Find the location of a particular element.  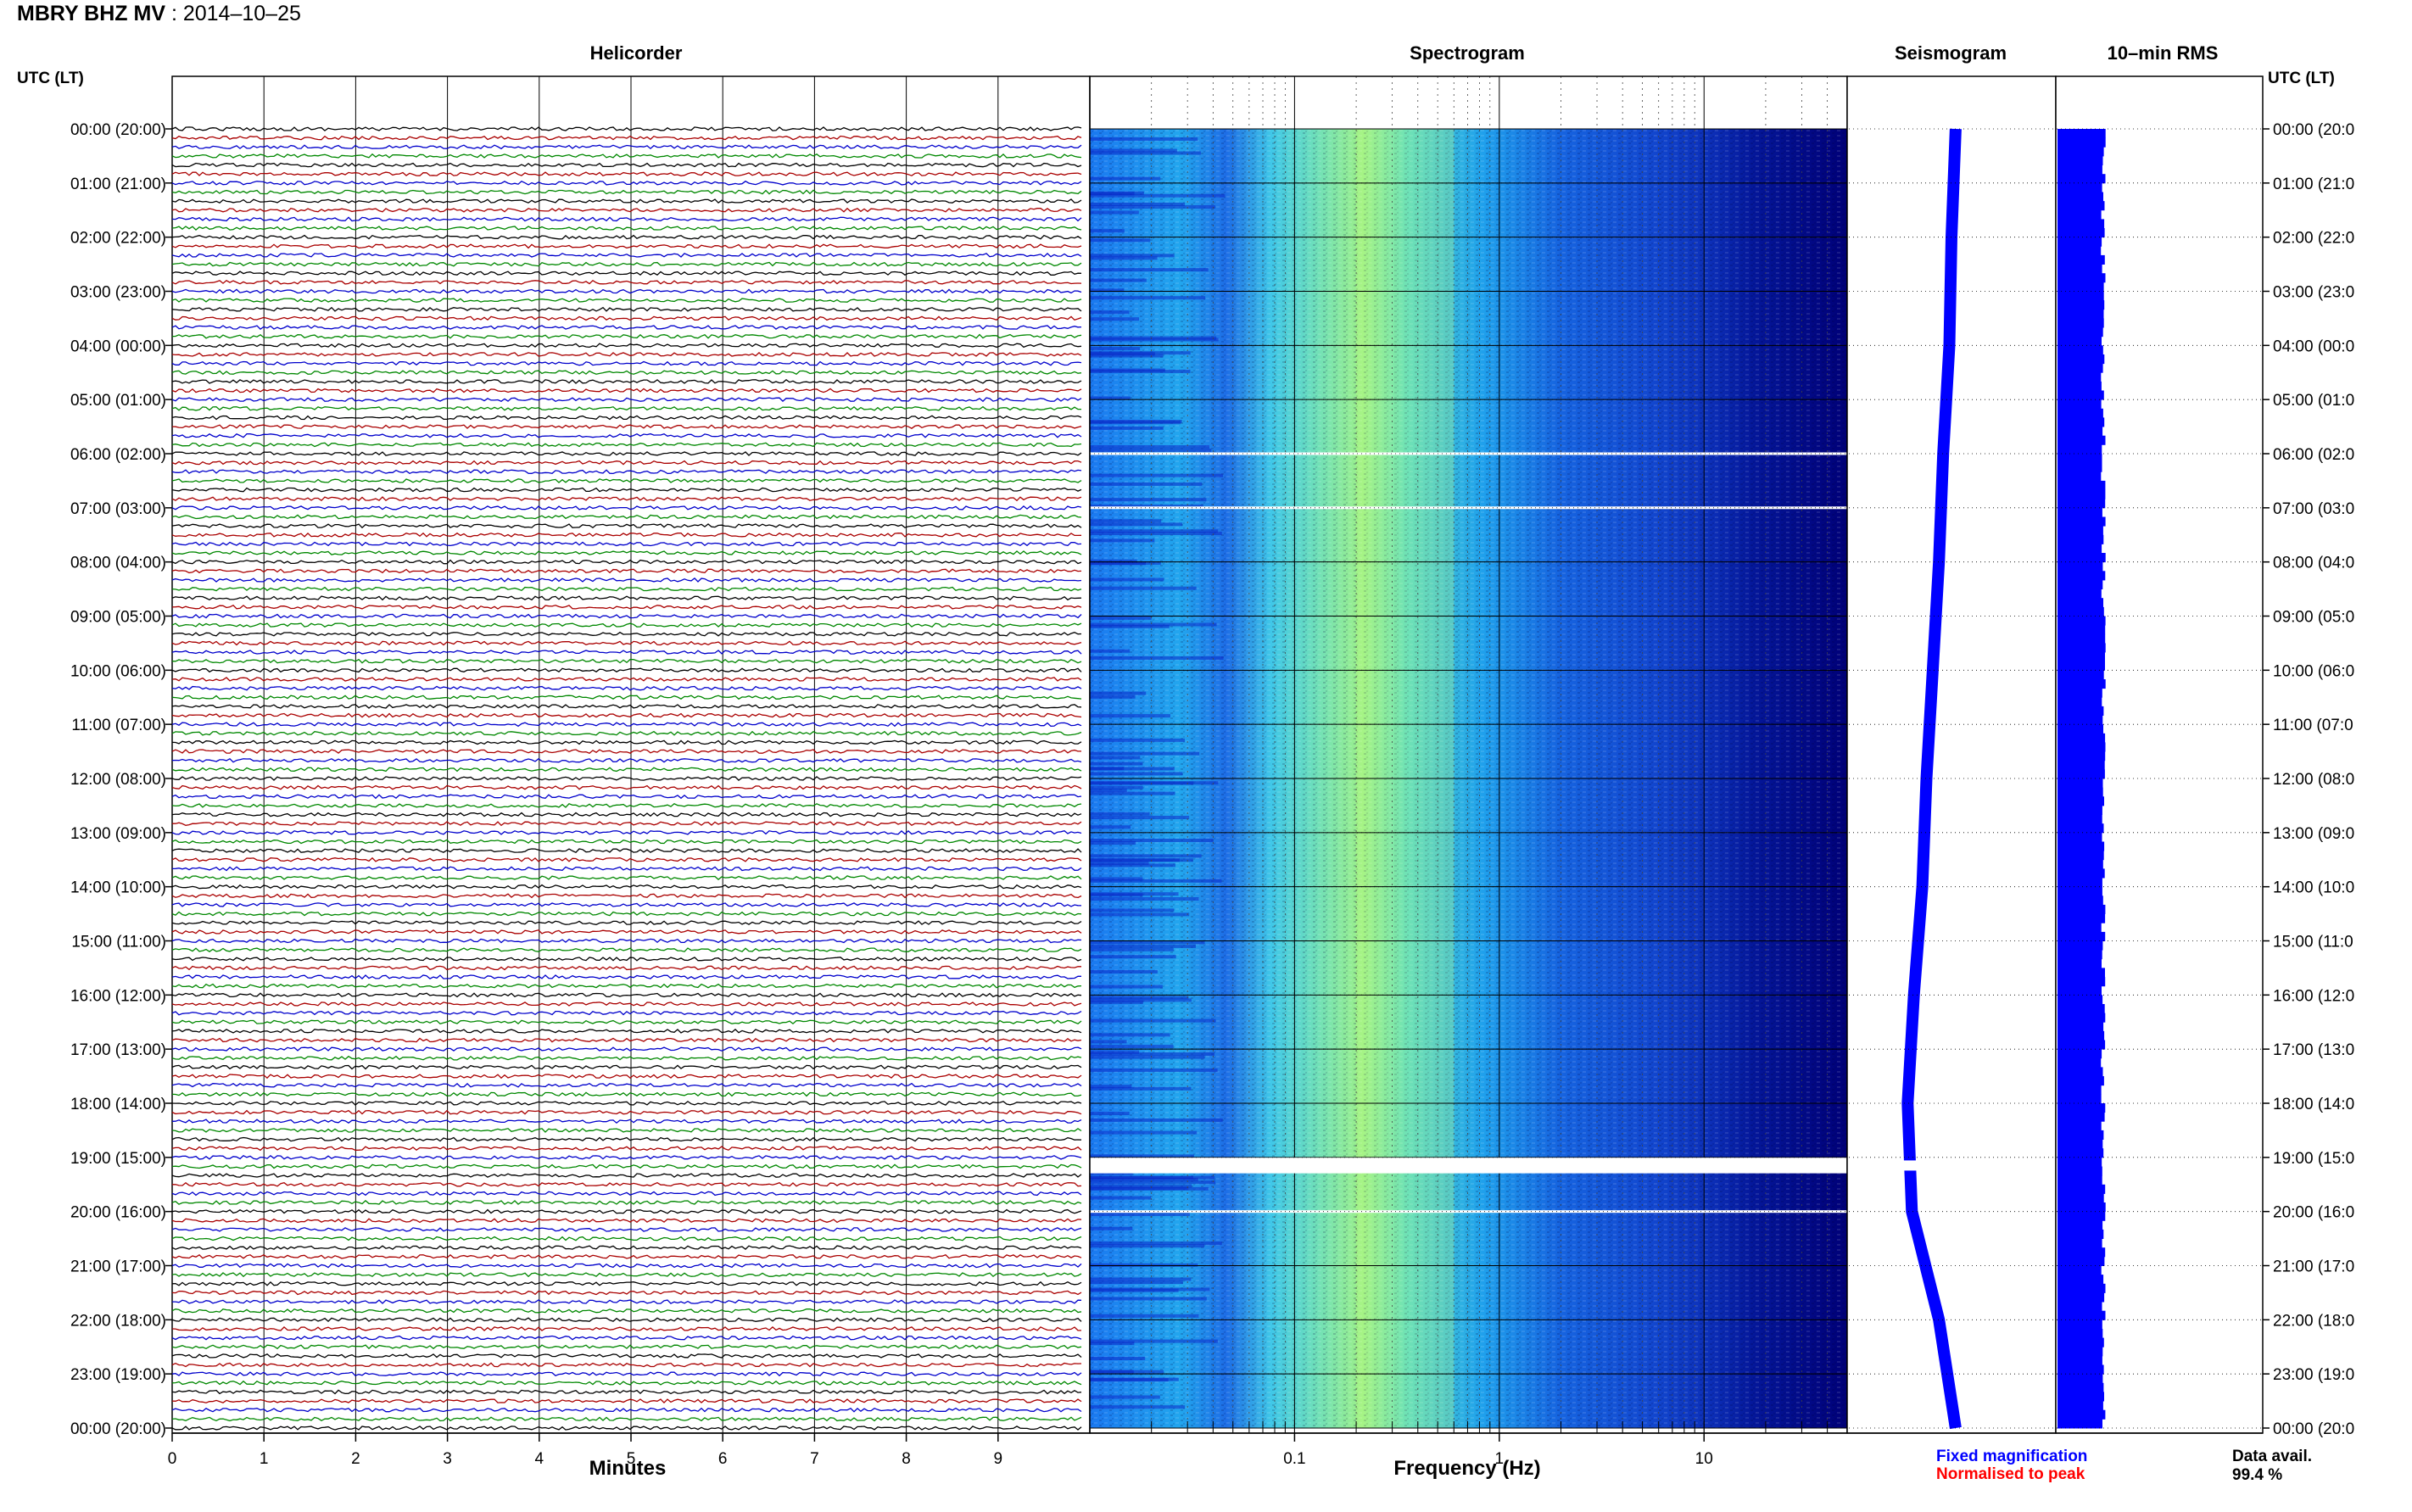

time-label-left: 14:00 (10:00) is located at coordinates (118, 888).